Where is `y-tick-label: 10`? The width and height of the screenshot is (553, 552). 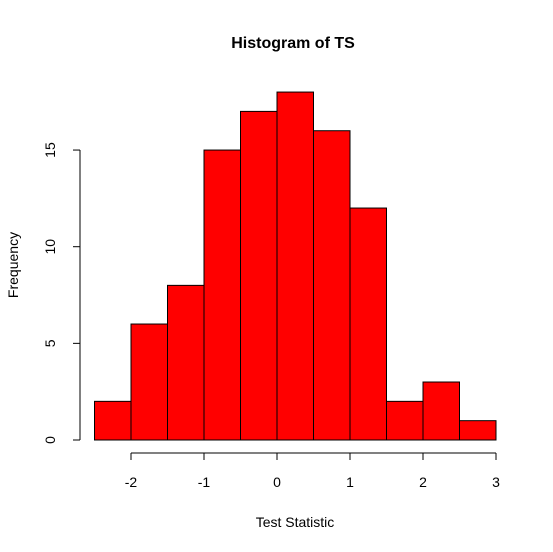 y-tick-label: 10 is located at coordinates (50, 247).